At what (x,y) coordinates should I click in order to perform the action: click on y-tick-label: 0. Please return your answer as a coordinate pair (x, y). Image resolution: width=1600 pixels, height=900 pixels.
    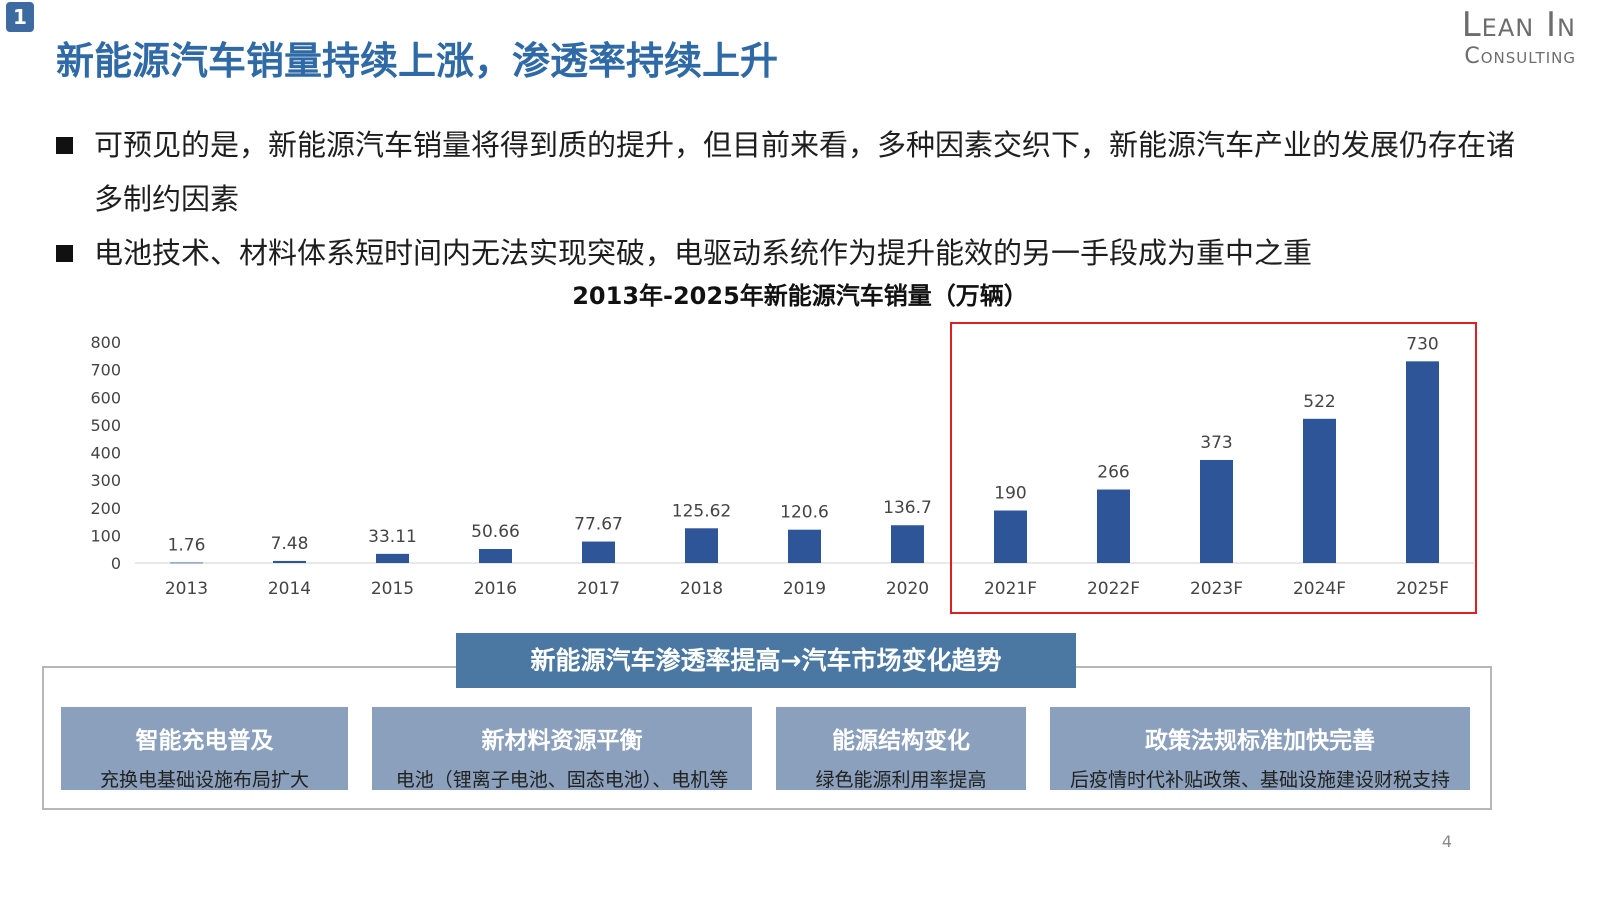
    Looking at the image, I should click on (116, 563).